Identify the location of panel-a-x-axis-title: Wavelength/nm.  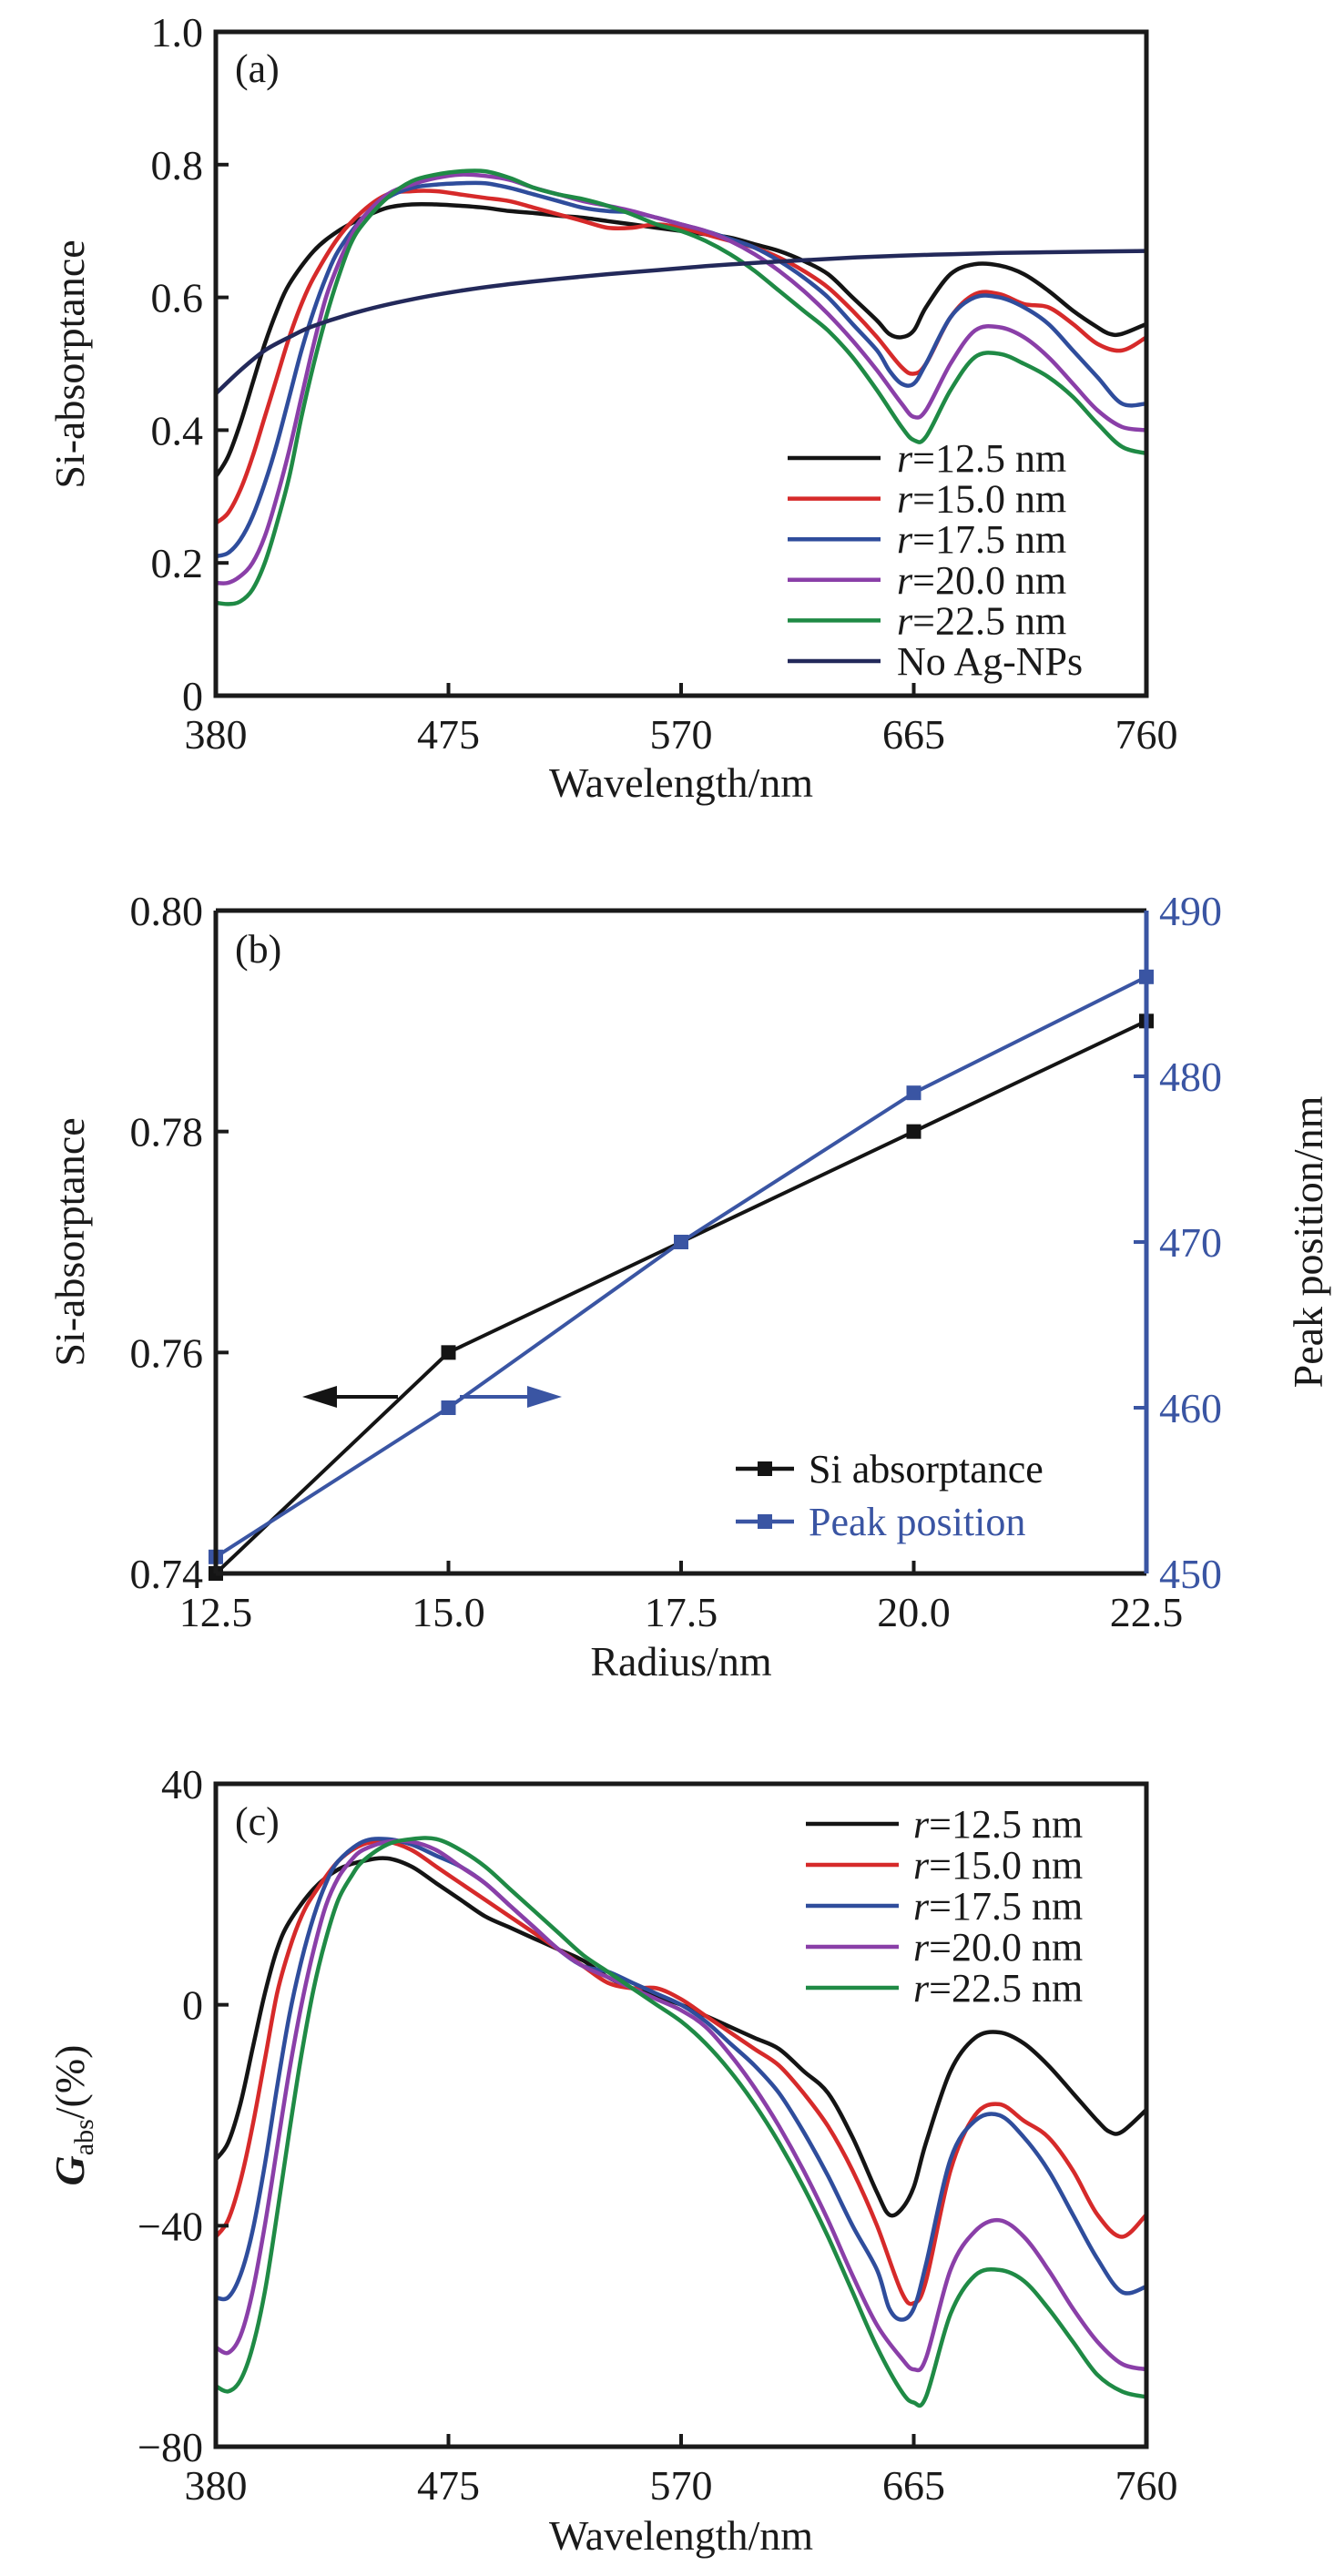
(681, 782).